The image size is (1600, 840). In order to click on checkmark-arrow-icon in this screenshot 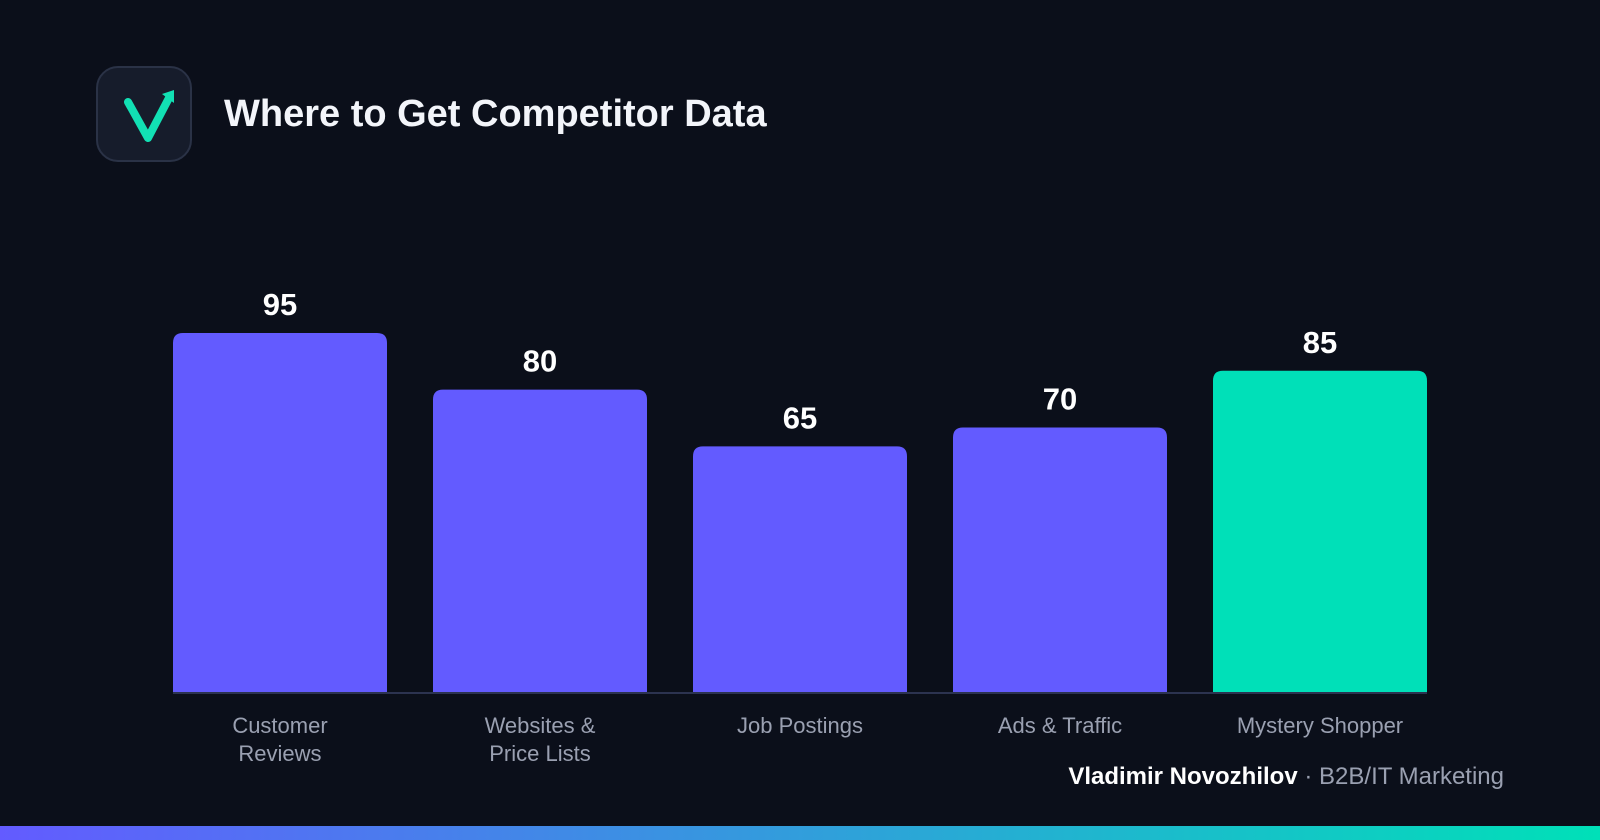, I will do `click(149, 116)`.